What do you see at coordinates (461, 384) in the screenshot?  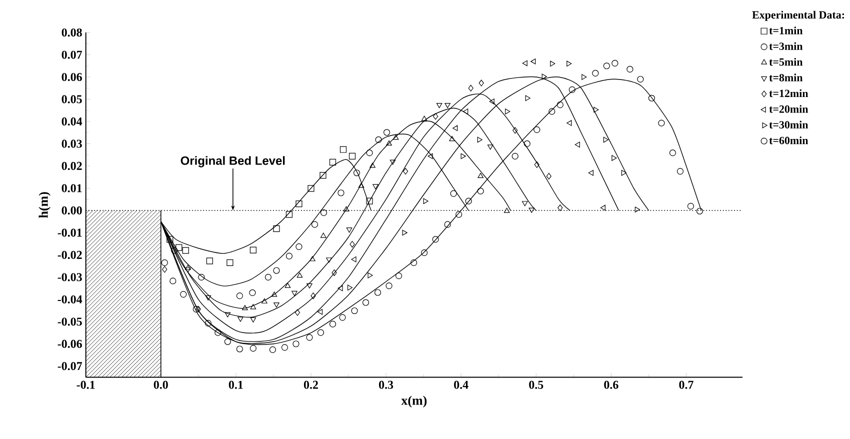 I see `x-tick-label: 0.4` at bounding box center [461, 384].